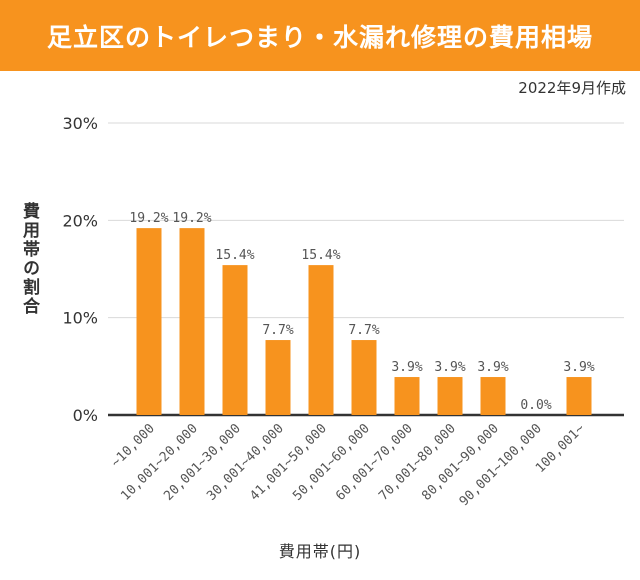 Image resolution: width=640 pixels, height=580 pixels. I want to click on chart-title: 足立区のトイレつまり・水漏れ修理の費用相場, so click(319, 37).